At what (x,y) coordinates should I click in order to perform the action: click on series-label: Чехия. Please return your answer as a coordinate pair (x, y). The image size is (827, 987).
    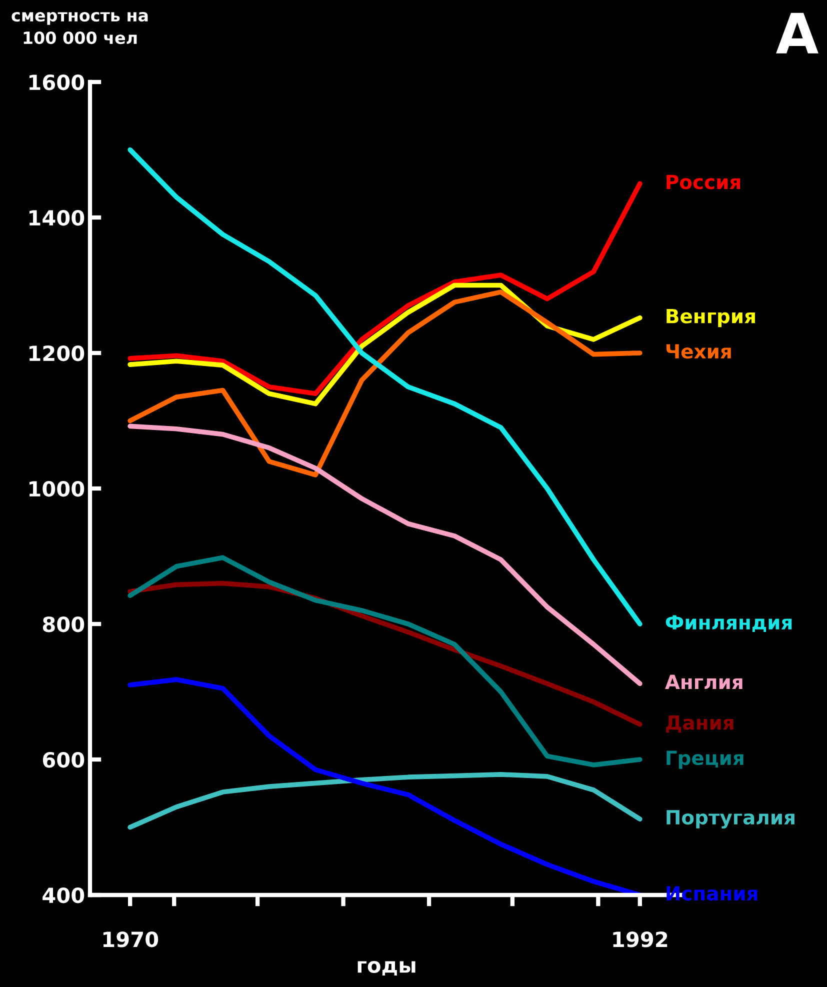
    Looking at the image, I should click on (698, 351).